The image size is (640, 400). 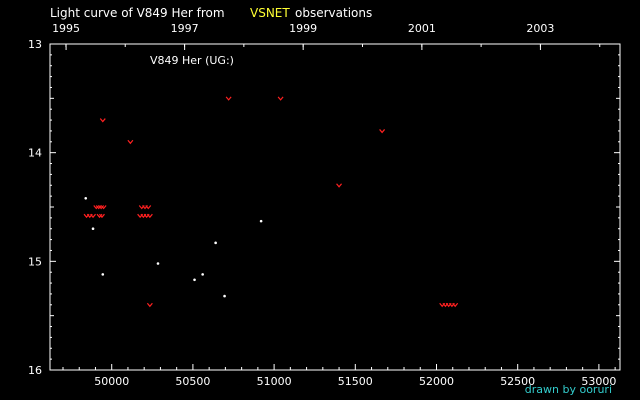 I want to click on year-tick-label: 2001, so click(x=422, y=28).